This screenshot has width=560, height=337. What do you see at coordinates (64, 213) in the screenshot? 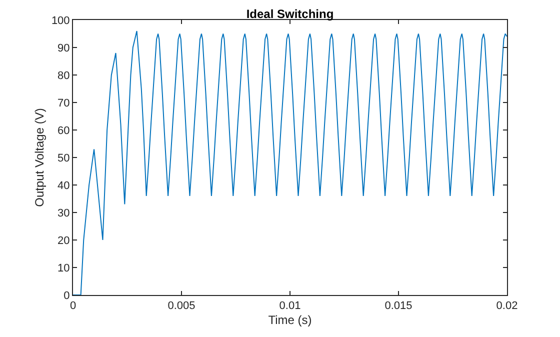
I see `y-tick-label: 30` at bounding box center [64, 213].